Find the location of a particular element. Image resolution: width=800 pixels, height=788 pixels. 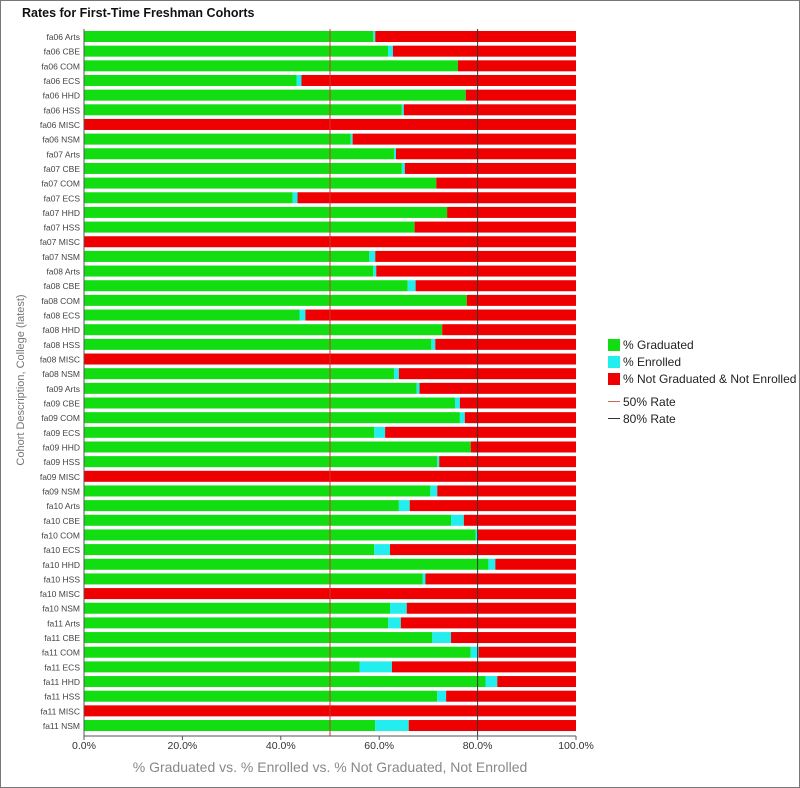

bar-fa08-cbe-enrolled is located at coordinates (411, 286).